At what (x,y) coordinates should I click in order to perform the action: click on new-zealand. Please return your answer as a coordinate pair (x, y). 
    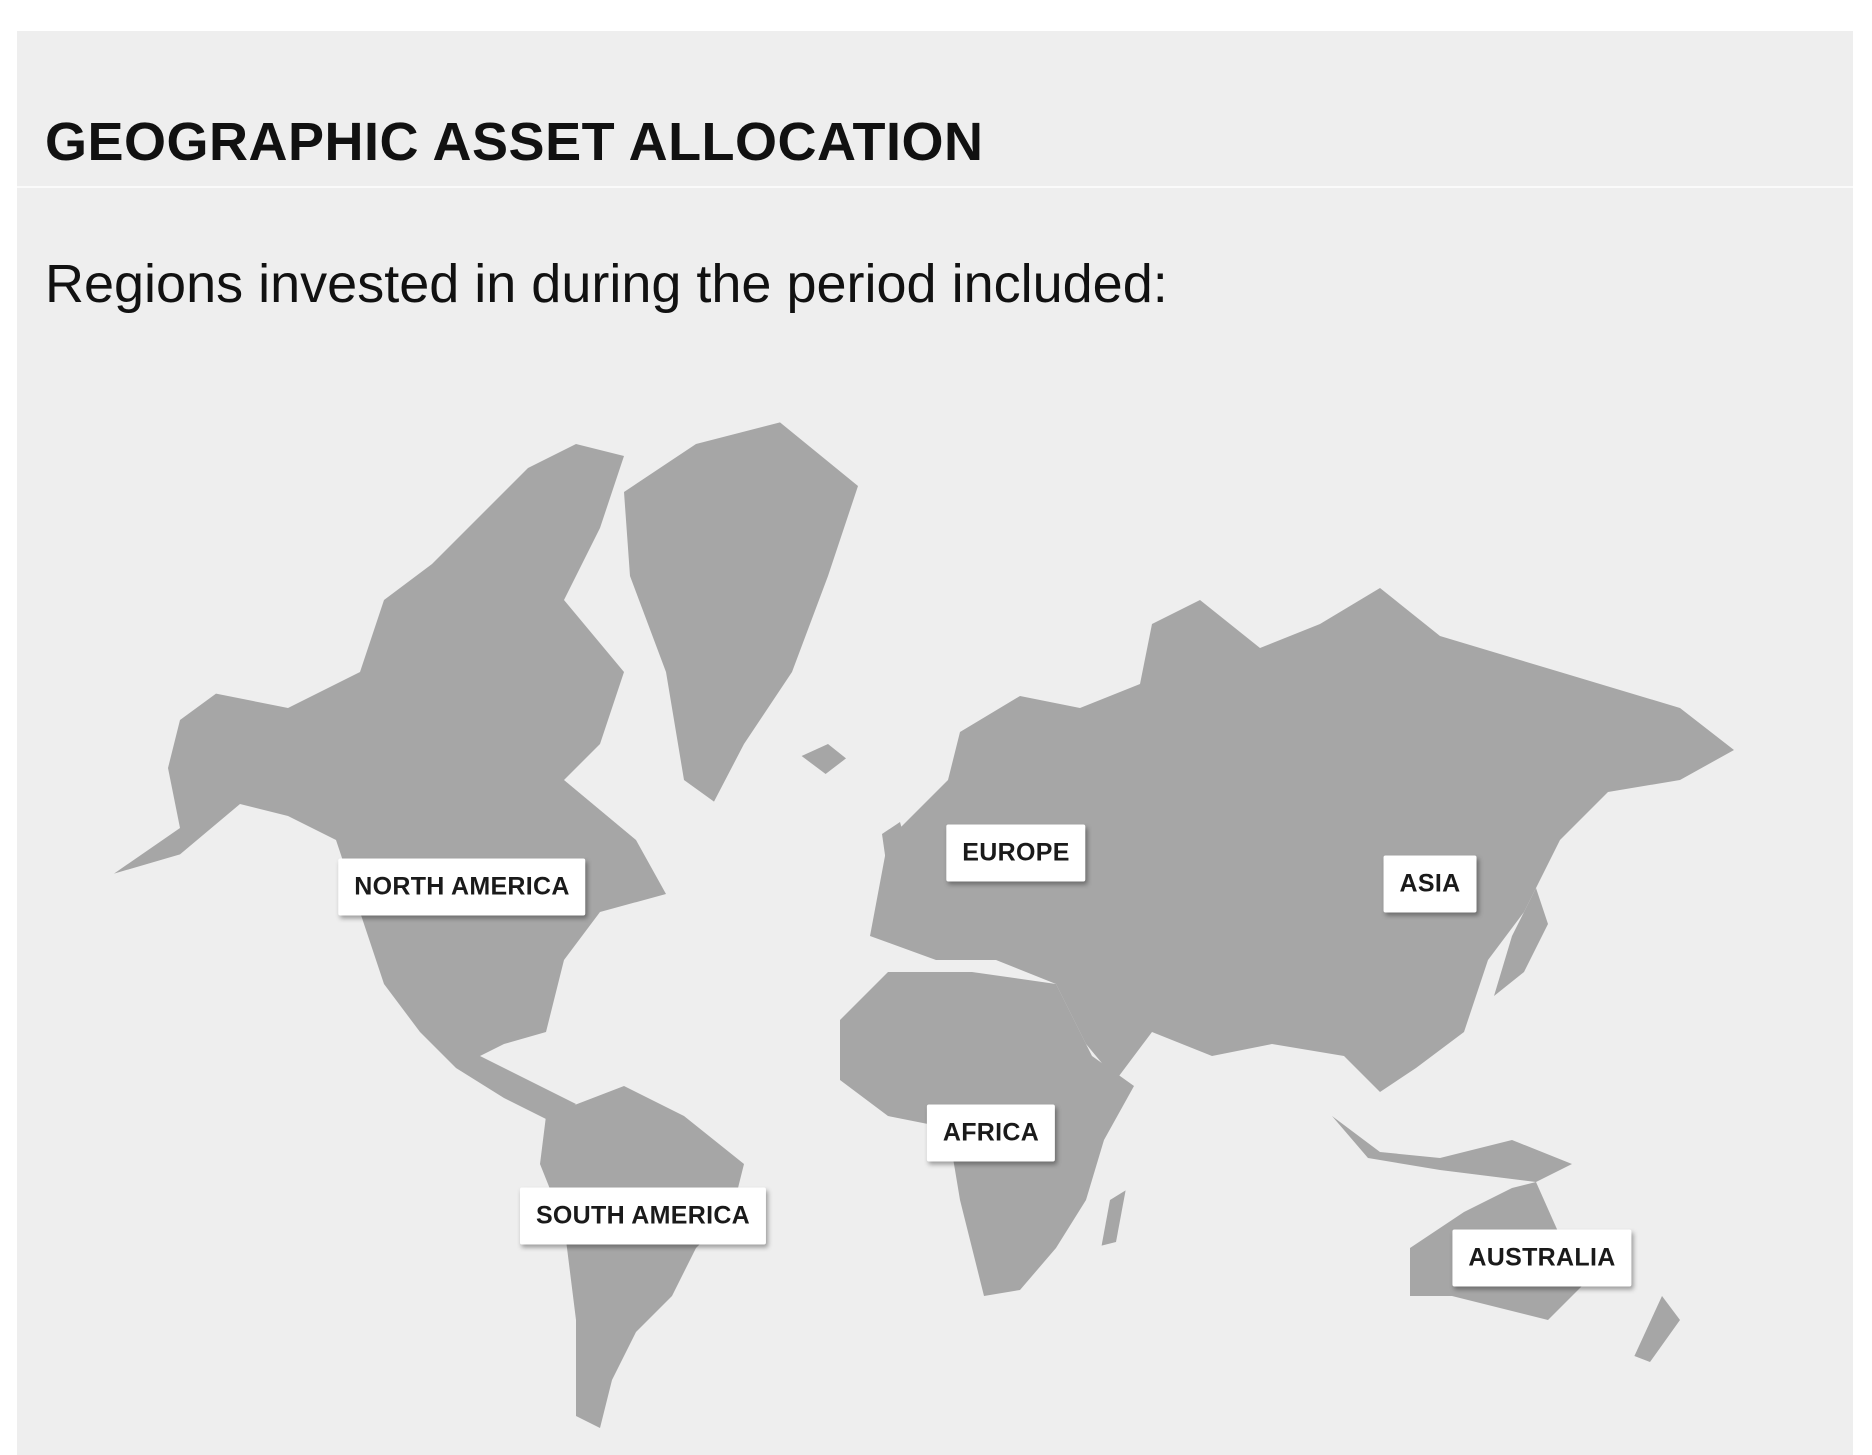
    Looking at the image, I should click on (1657, 1329).